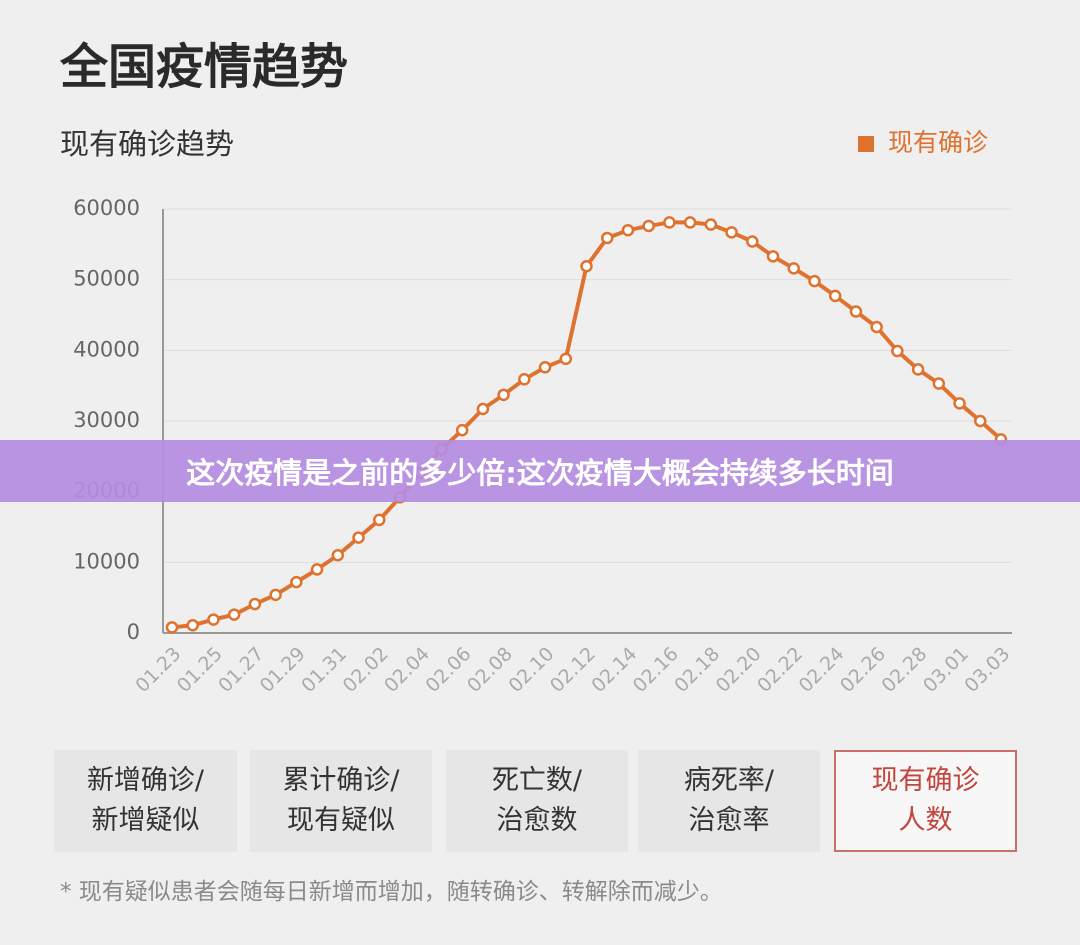  Describe the element at coordinates (341, 780) in the screenshot. I see `button-label: 累计确诊/` at that location.